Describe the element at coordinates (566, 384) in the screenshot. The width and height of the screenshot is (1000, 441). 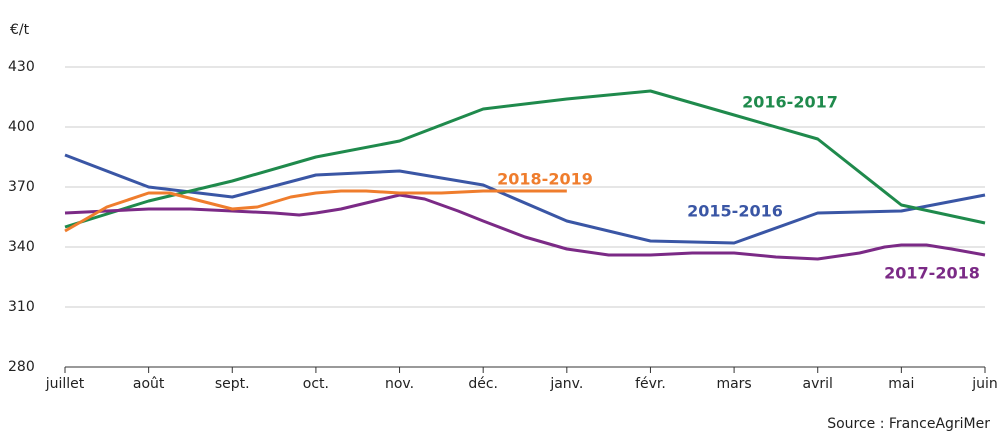
I see `x-tick-label: janv.` at that location.